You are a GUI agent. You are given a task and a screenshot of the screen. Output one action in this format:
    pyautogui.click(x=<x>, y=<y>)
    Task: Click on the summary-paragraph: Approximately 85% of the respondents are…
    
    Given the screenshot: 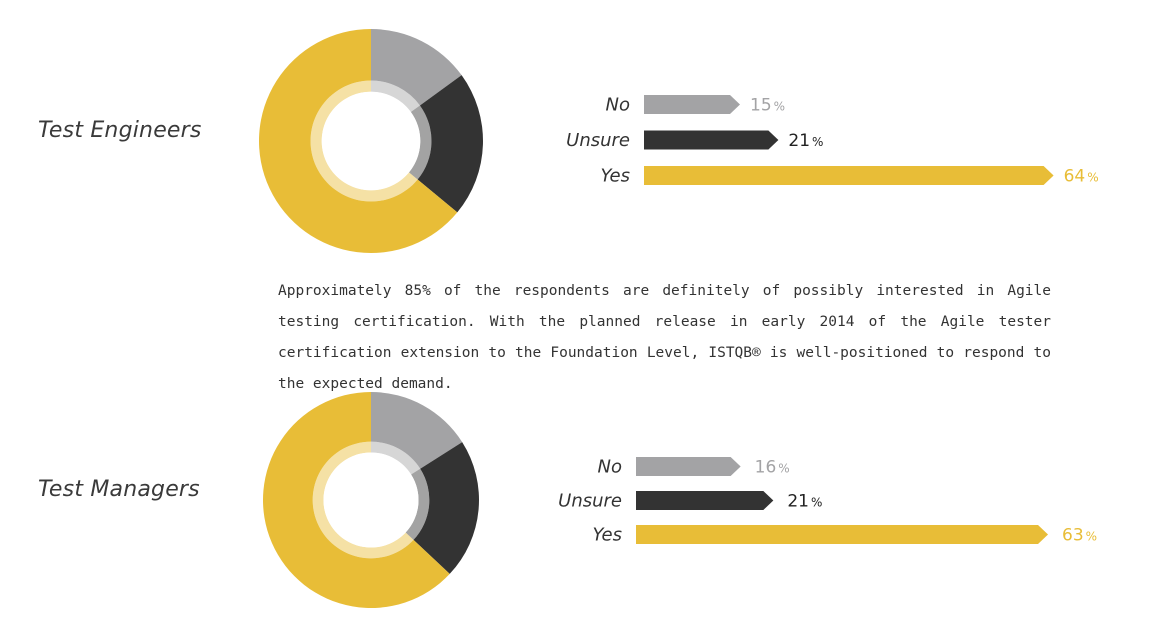 What is the action you would take?
    pyautogui.click(x=664, y=337)
    